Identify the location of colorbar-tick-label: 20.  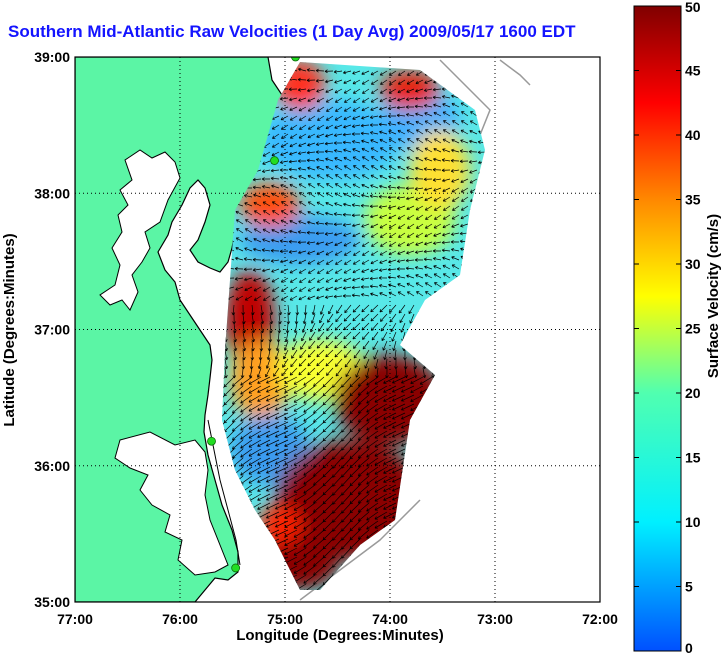
(693, 393).